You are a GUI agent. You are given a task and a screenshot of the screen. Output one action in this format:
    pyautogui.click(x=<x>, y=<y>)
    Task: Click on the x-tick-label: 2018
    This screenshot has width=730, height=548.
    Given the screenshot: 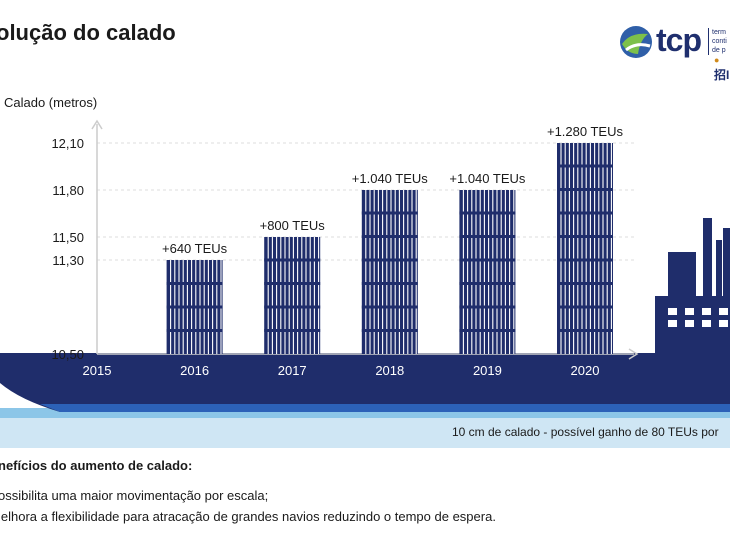 What is the action you would take?
    pyautogui.click(x=389, y=370)
    